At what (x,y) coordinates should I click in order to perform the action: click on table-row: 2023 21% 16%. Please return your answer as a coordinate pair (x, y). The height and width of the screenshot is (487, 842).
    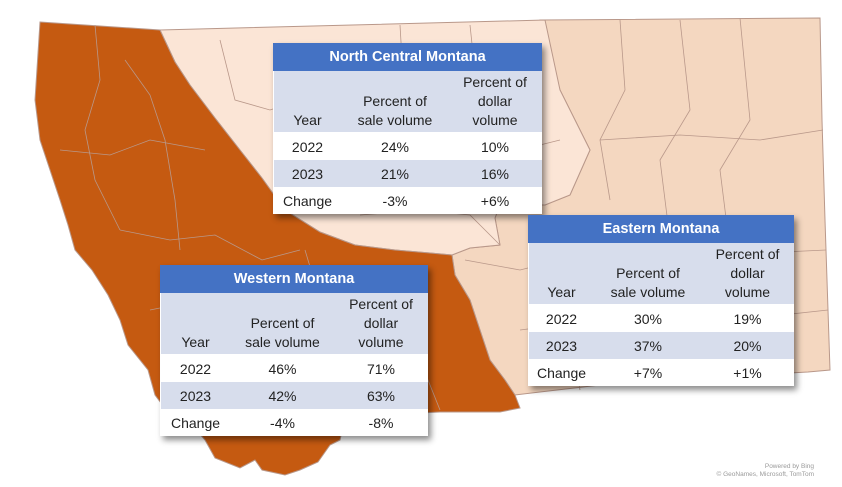
    Looking at the image, I should click on (407, 173).